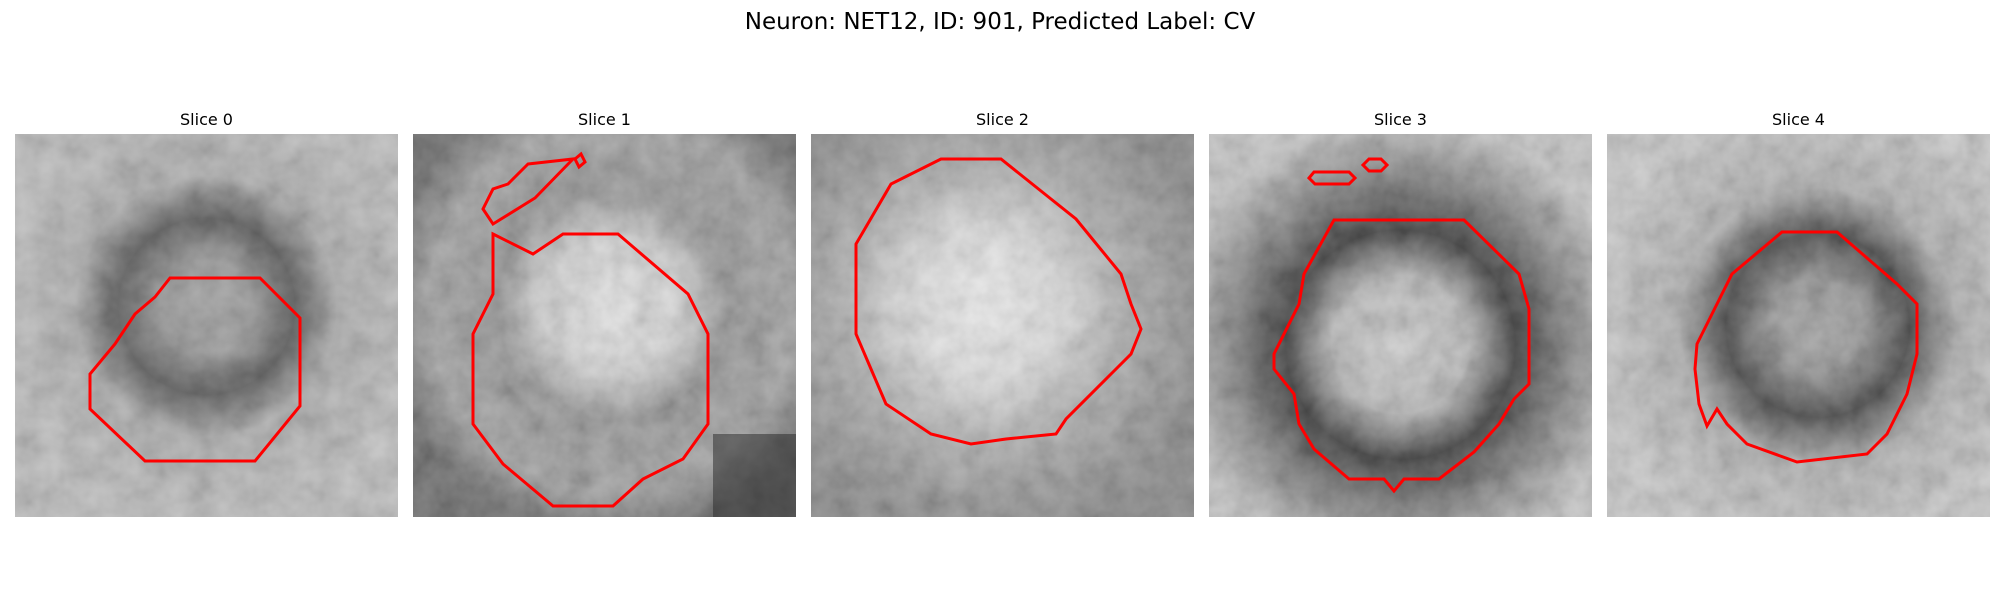 The image size is (2000, 600). I want to click on slice-title: Slice 2, so click(1002, 119).